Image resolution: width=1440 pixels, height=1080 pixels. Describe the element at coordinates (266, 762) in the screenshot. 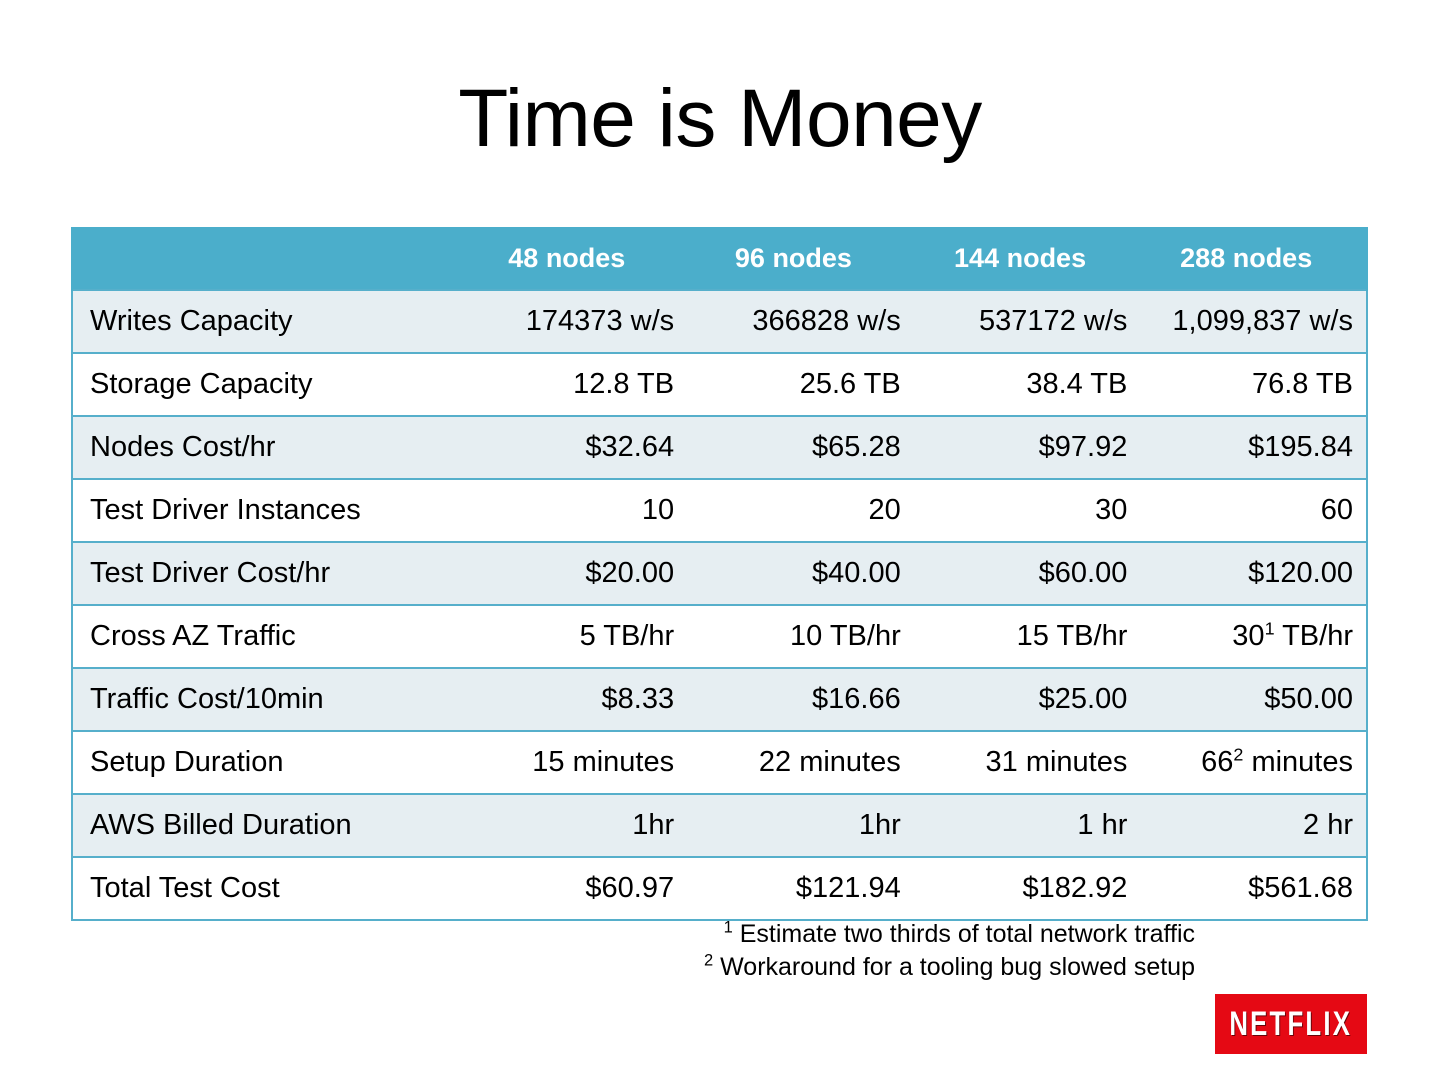

I see `row-label: Setup Duration` at that location.